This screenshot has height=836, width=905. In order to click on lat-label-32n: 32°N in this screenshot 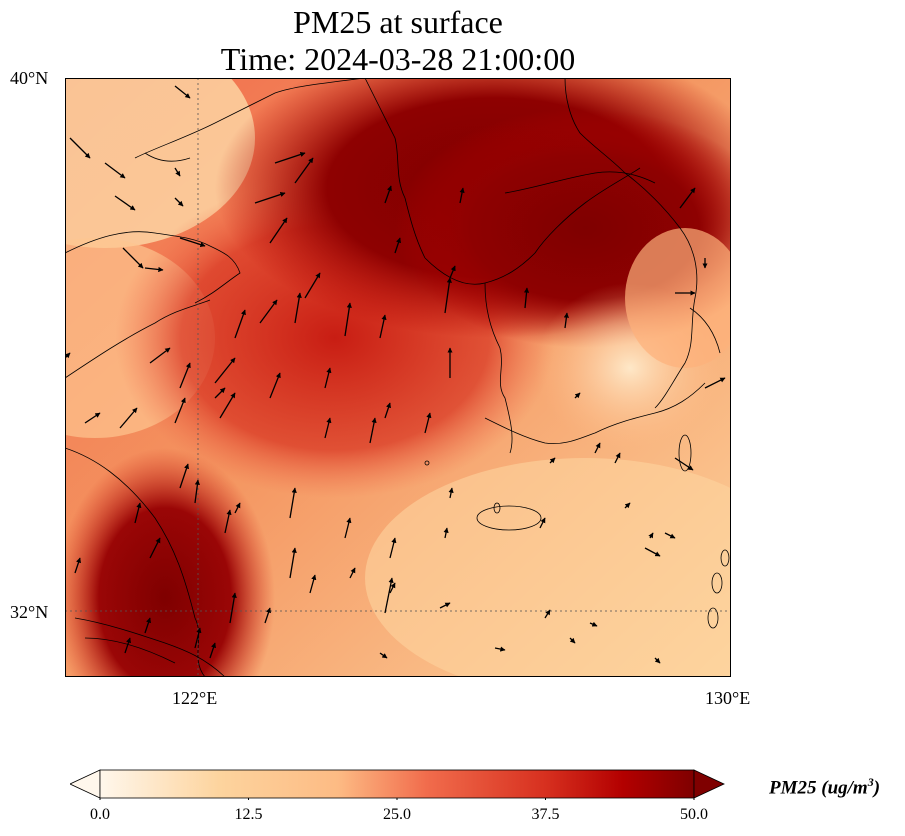, I will do `click(29, 612)`.